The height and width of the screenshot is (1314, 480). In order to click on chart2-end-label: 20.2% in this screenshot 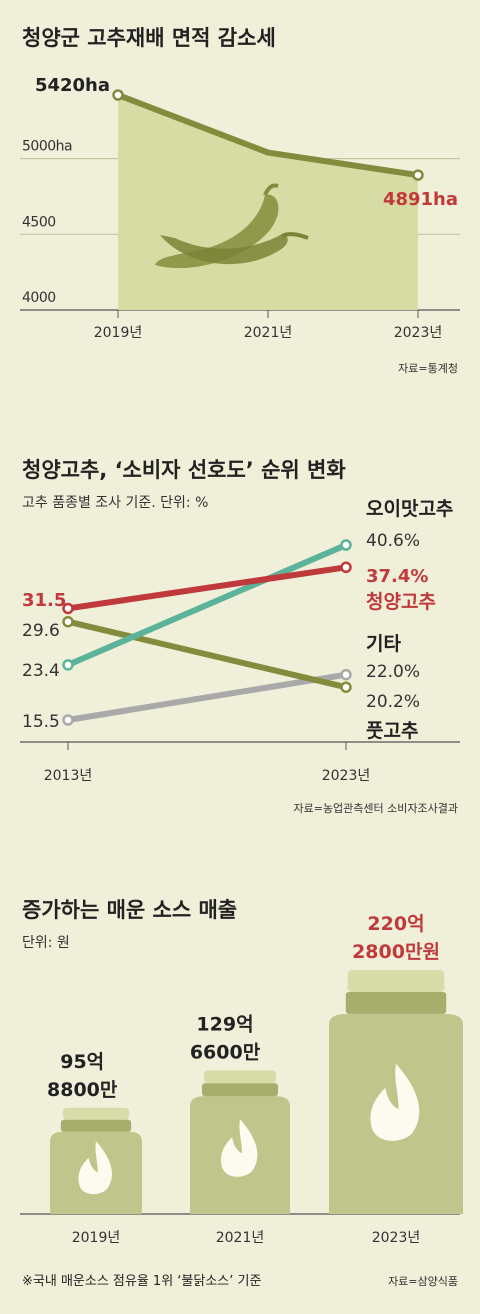, I will do `click(393, 702)`.